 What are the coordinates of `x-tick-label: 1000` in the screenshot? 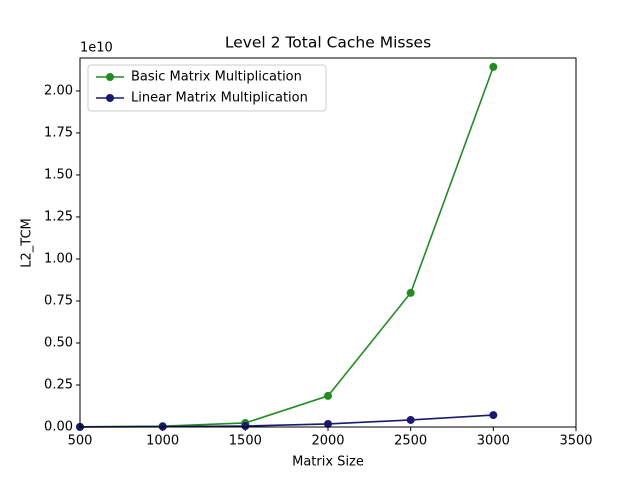 It's located at (162, 441).